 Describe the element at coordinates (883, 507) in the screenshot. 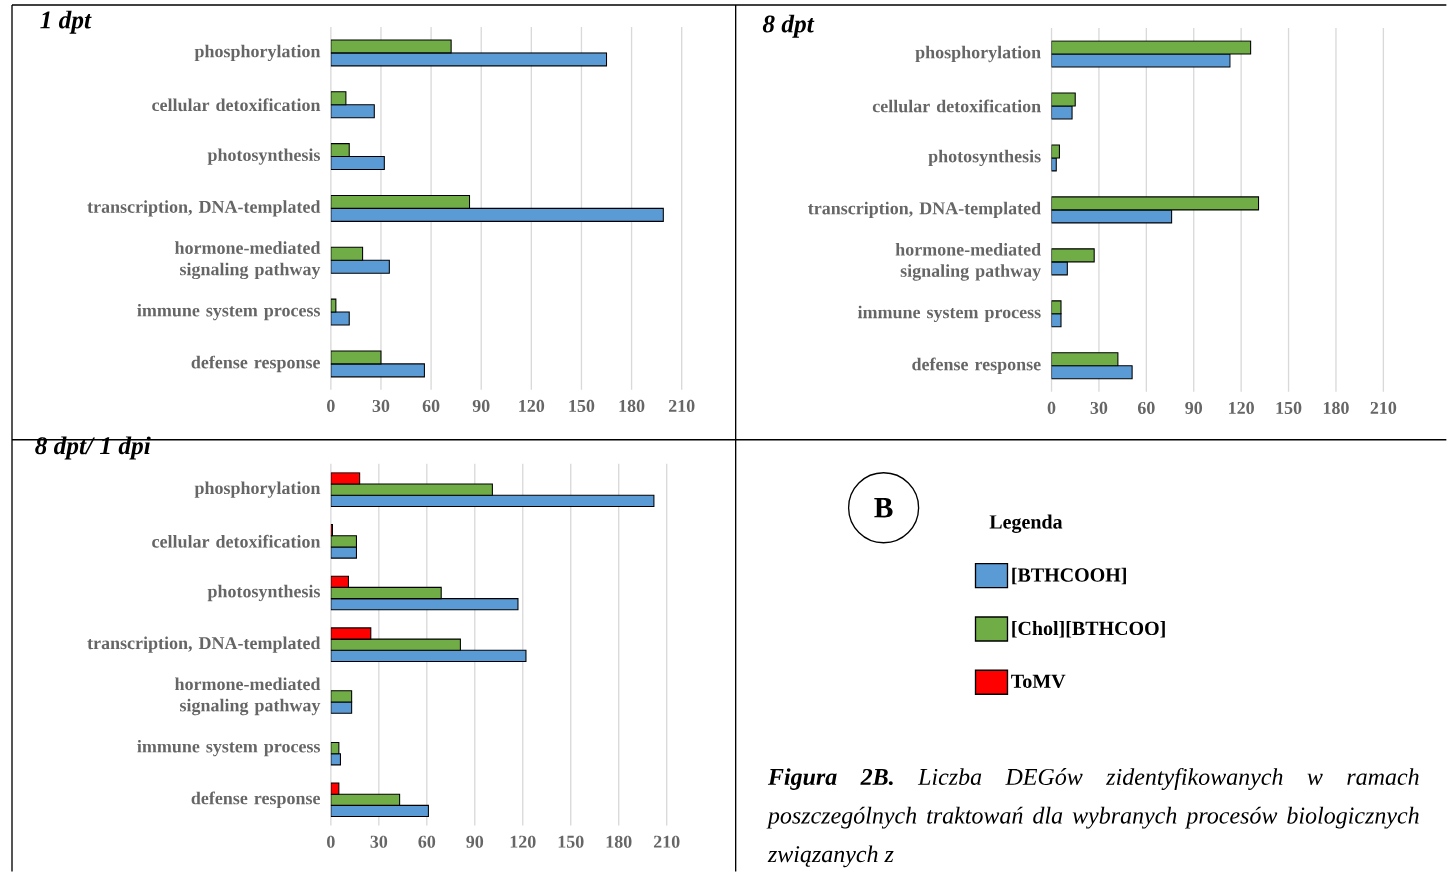

I see `text: B` at that location.